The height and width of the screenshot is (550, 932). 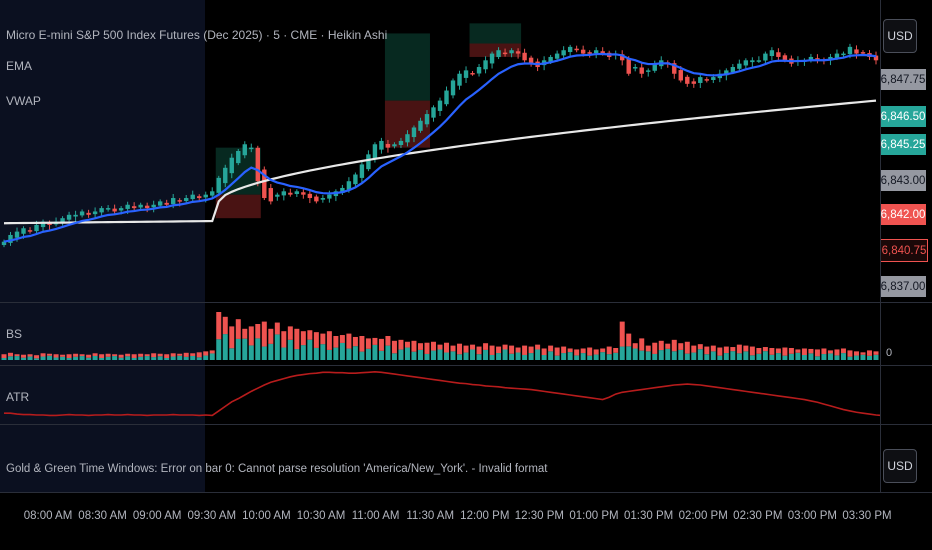 What do you see at coordinates (903, 116) in the screenshot?
I see `price-tag: 6,846.50` at bounding box center [903, 116].